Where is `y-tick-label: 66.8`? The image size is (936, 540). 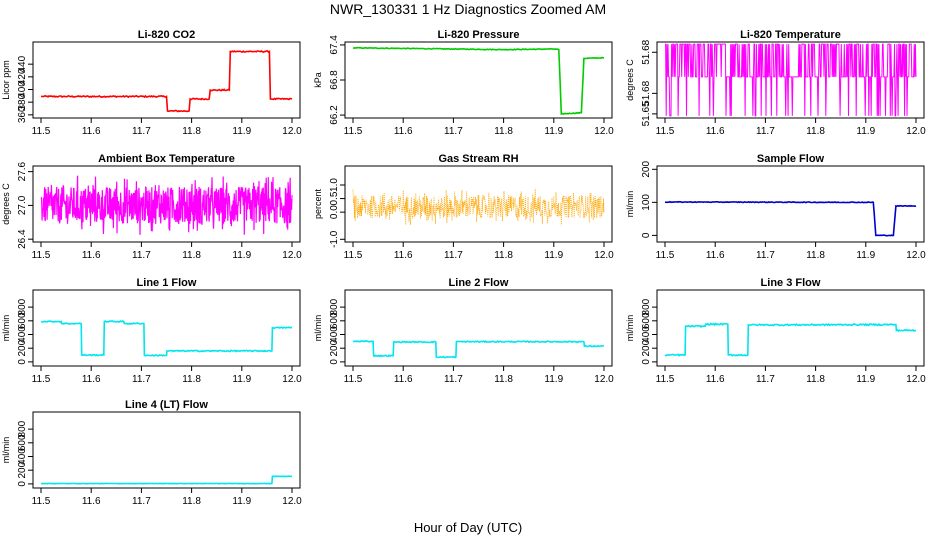 y-tick-label: 66.8 is located at coordinates (334, 80).